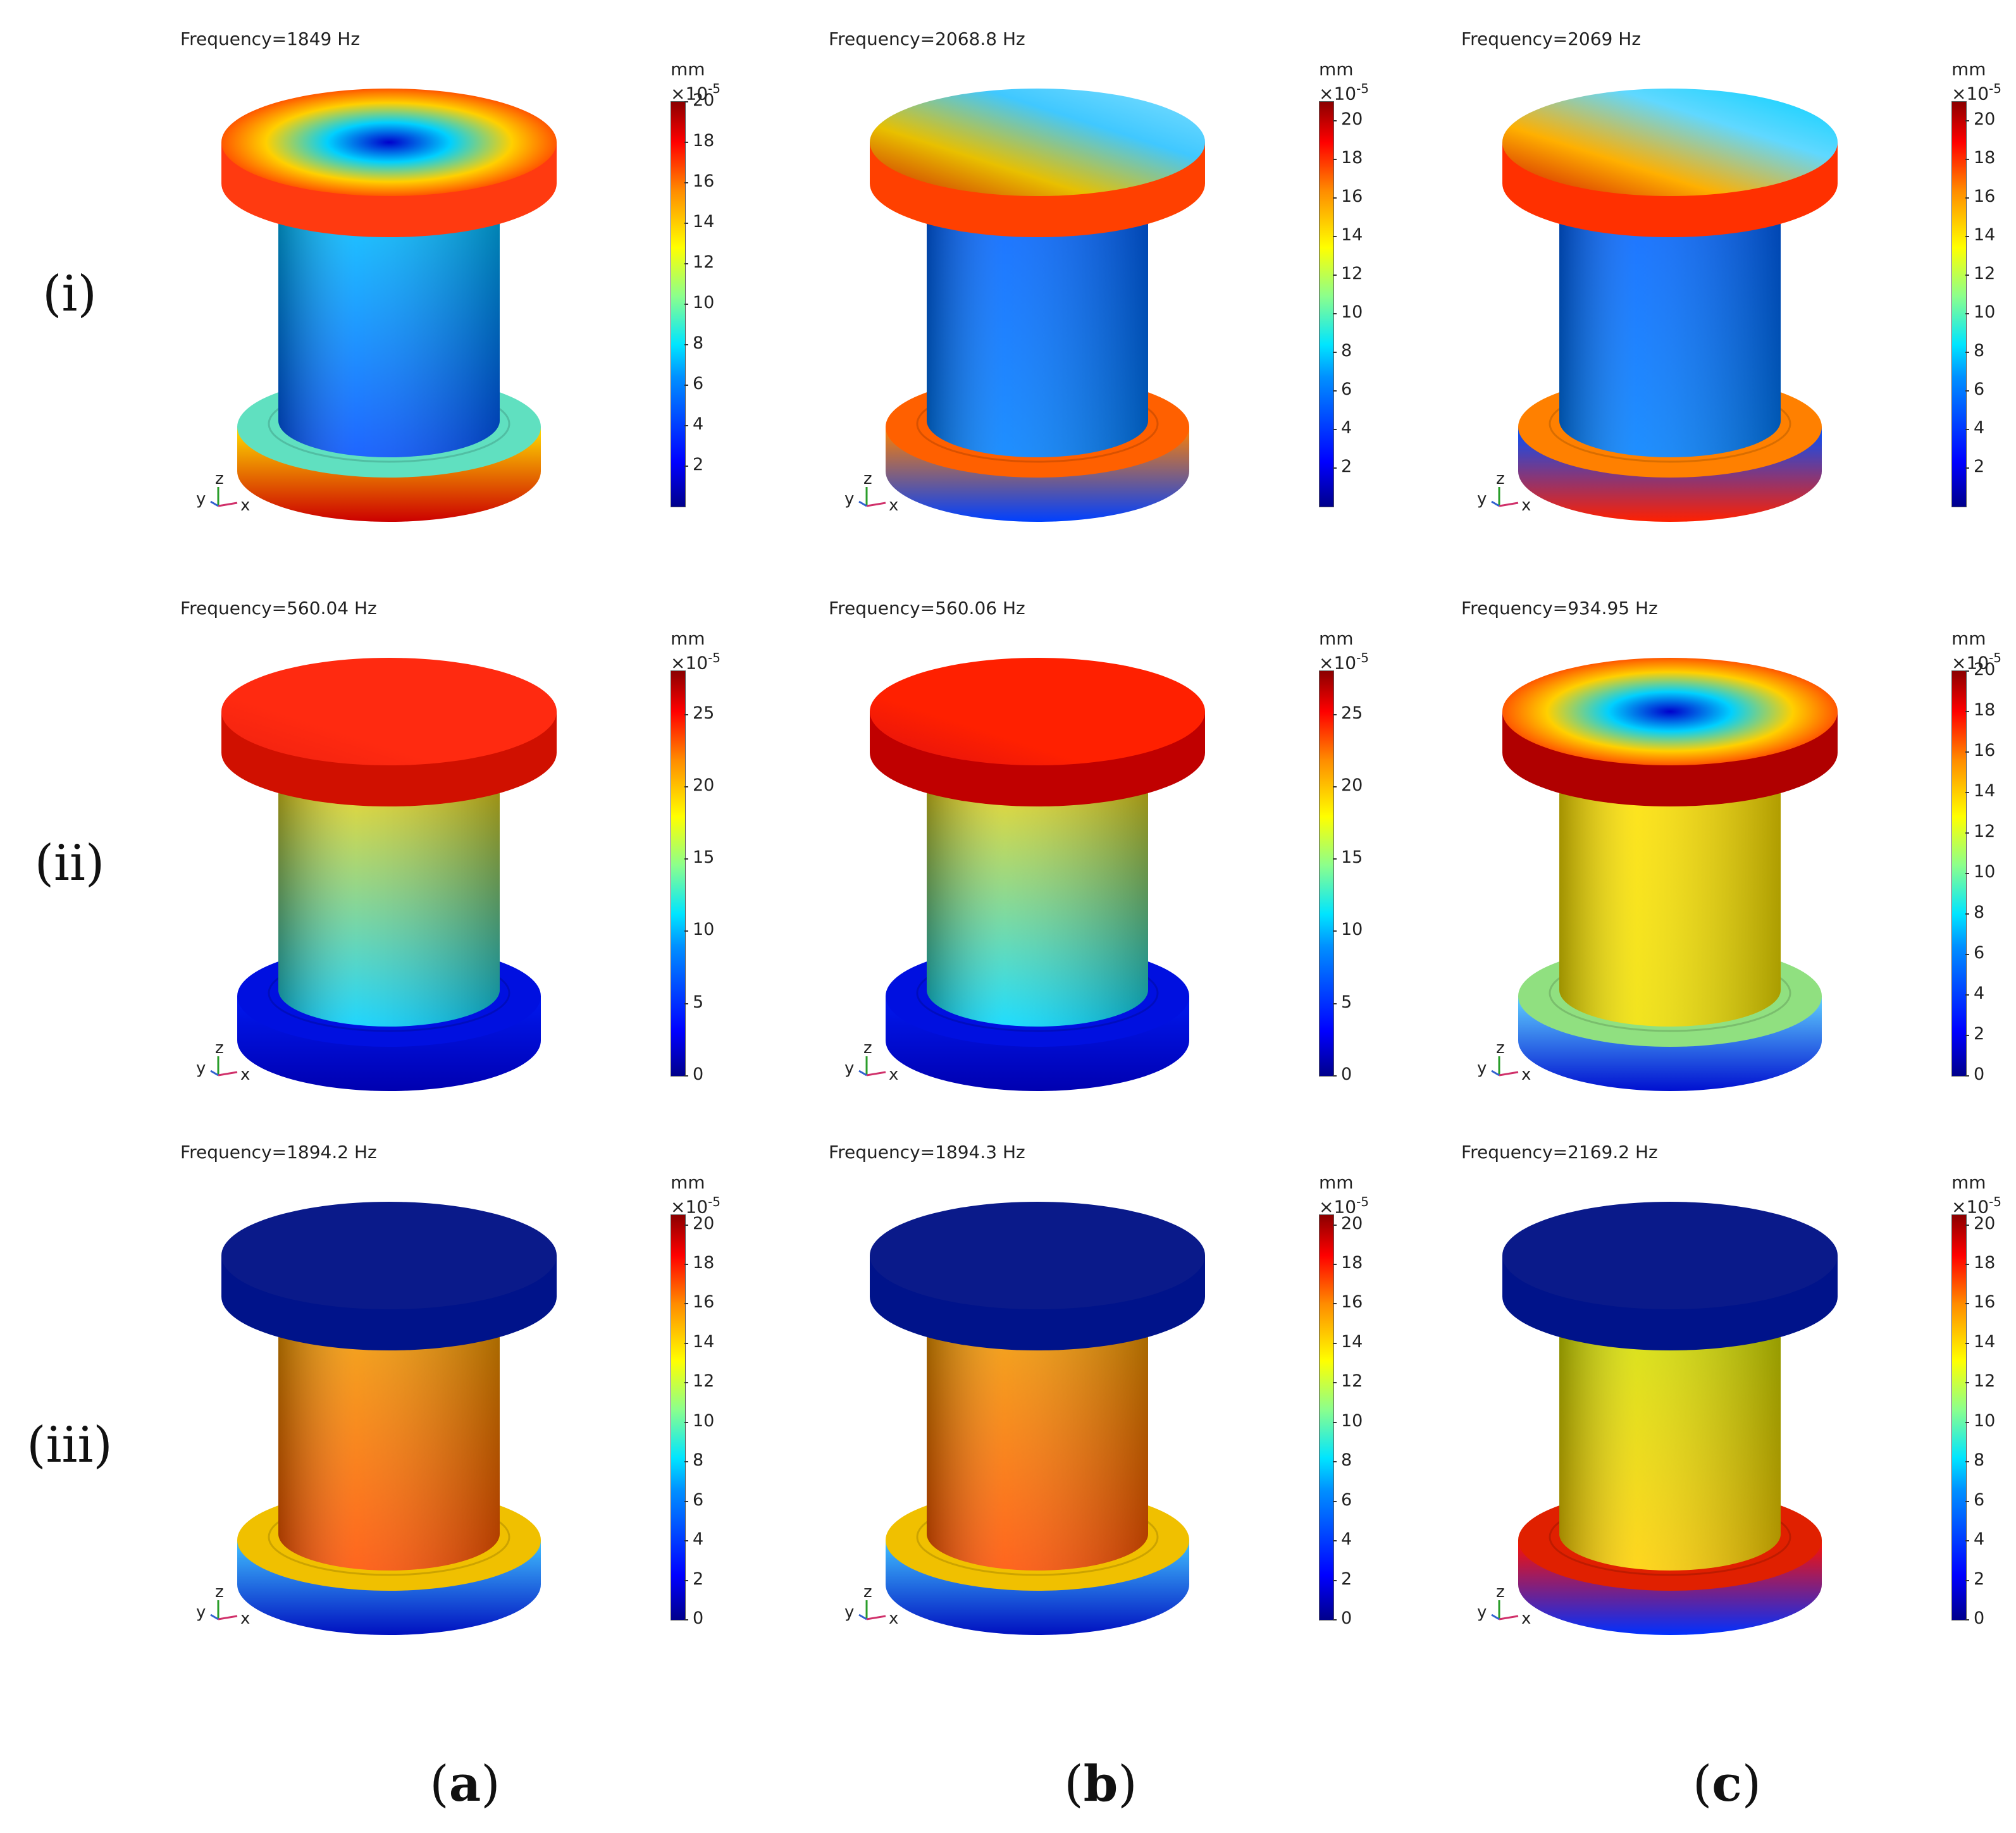  Describe the element at coordinates (465, 1784) in the screenshot. I see `column-label-a: (a)` at that location.